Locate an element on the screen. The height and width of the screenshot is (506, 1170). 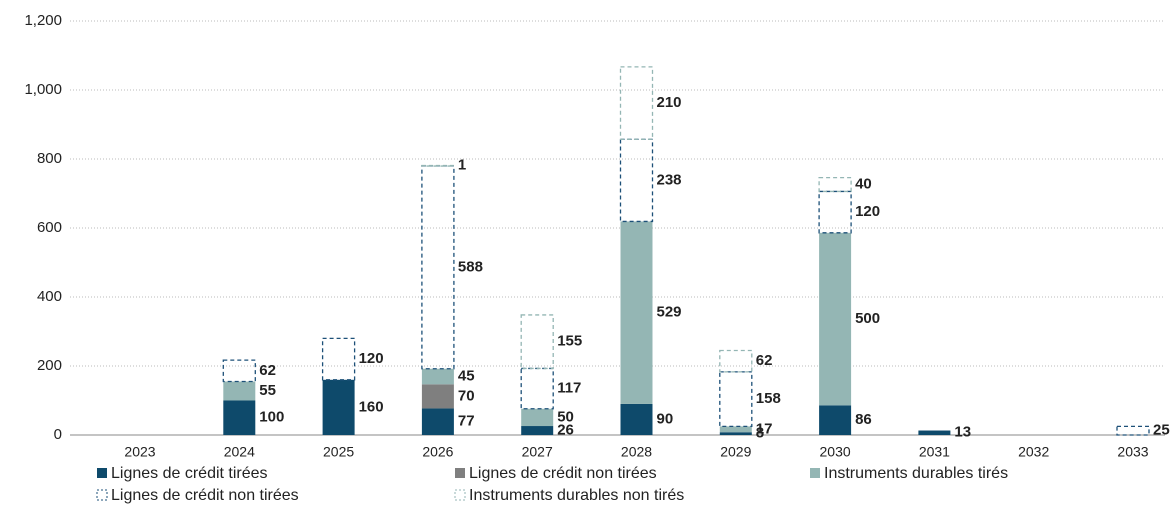
legend-label: Lignes de crédit tirées is located at coordinates (189, 473).